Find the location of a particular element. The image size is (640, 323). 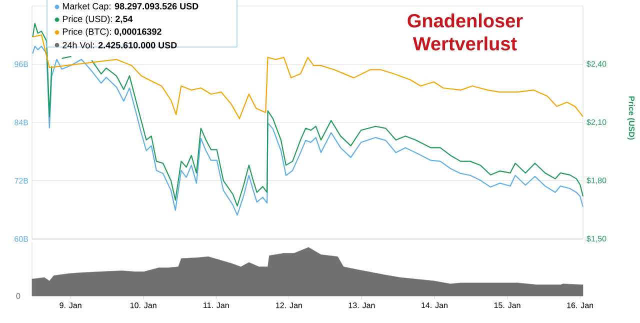

x-tick-label: 12. Jan is located at coordinates (289, 305).